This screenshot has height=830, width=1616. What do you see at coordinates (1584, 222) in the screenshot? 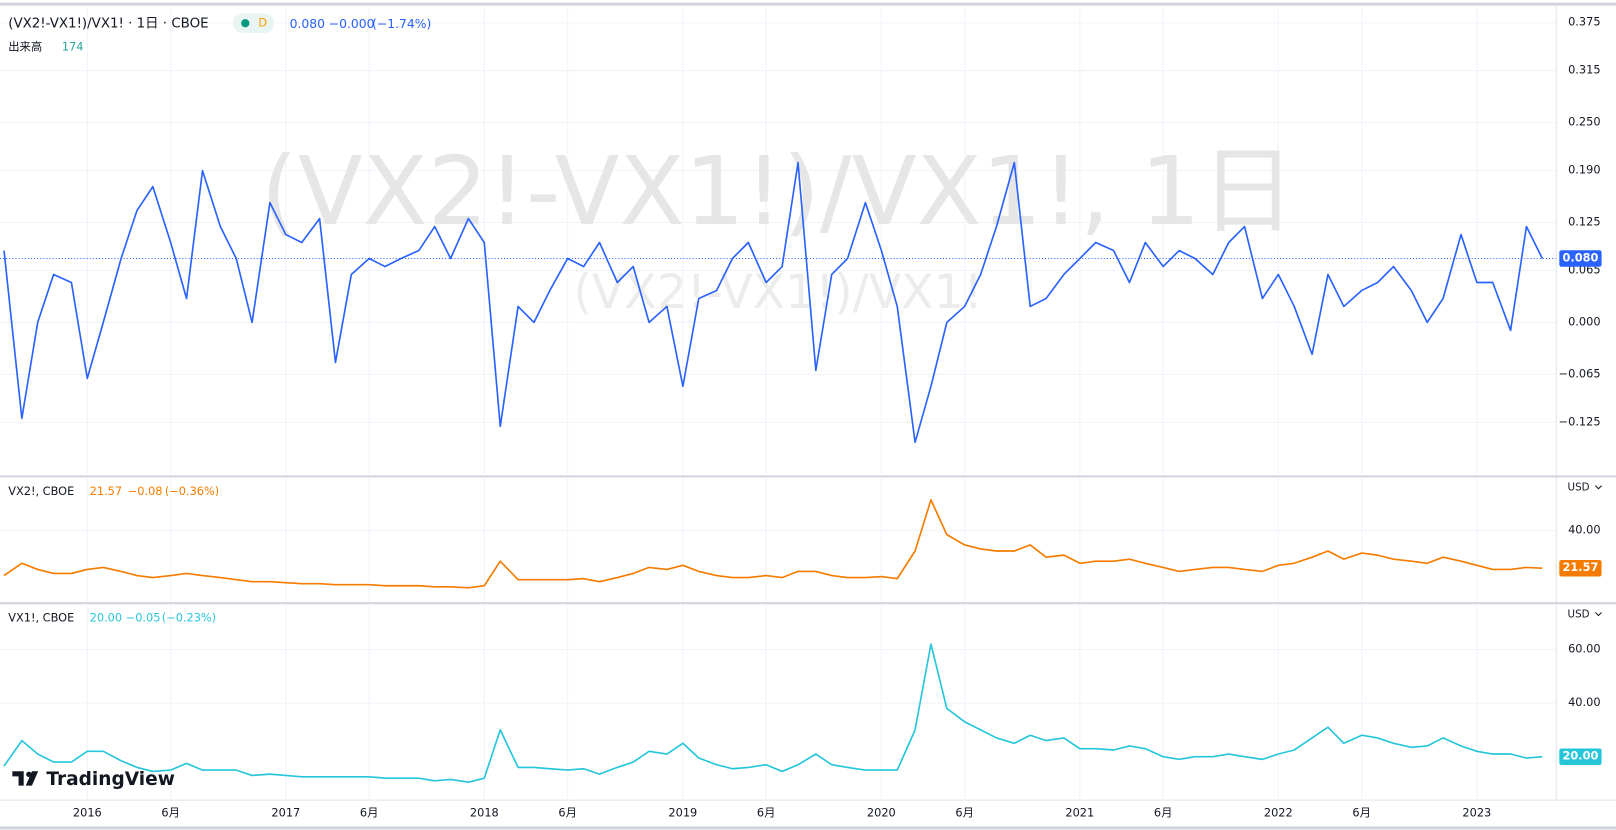
I see `y-tick-label: 0.125` at bounding box center [1584, 222].